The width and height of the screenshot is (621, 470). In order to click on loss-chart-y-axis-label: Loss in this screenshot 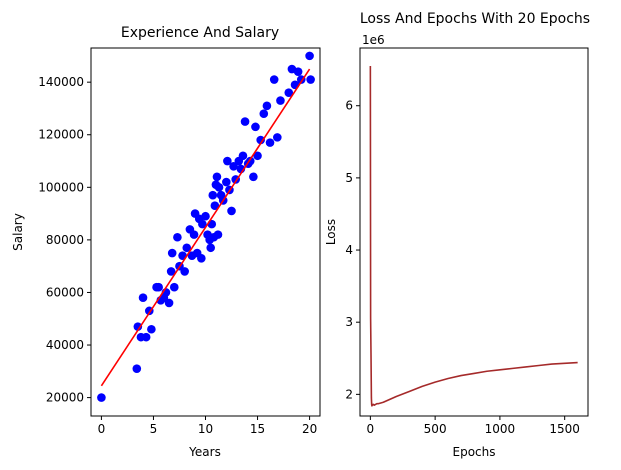, I will do `click(331, 232)`.